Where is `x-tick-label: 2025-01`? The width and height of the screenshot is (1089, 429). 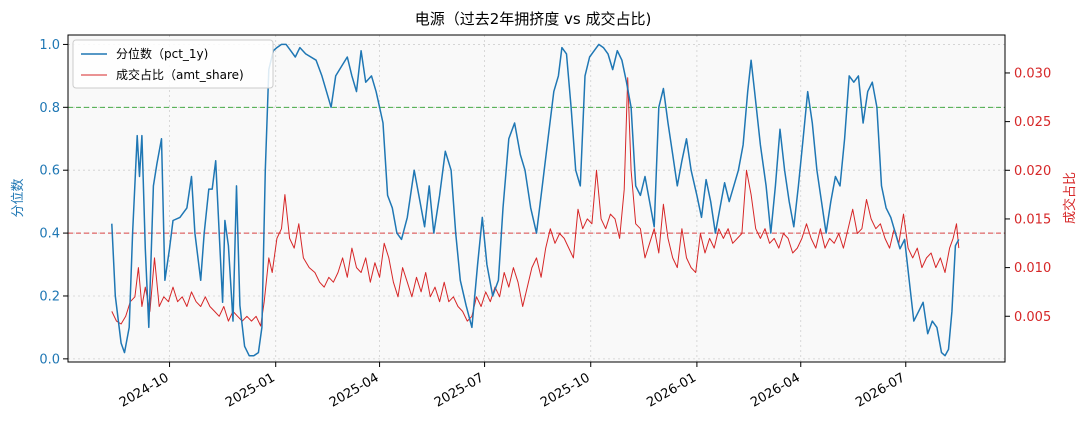
x-tick-label: 2025-01 is located at coordinates (250, 390).